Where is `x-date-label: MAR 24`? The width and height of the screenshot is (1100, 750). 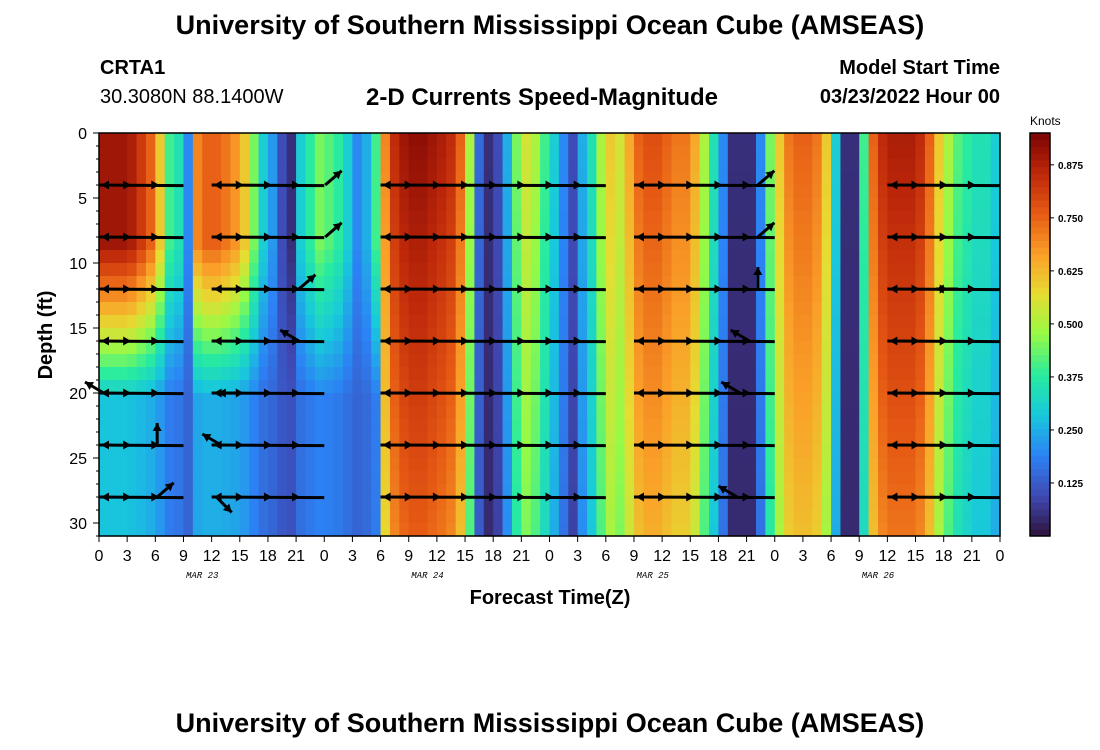 x-date-label: MAR 24 is located at coordinates (427, 576).